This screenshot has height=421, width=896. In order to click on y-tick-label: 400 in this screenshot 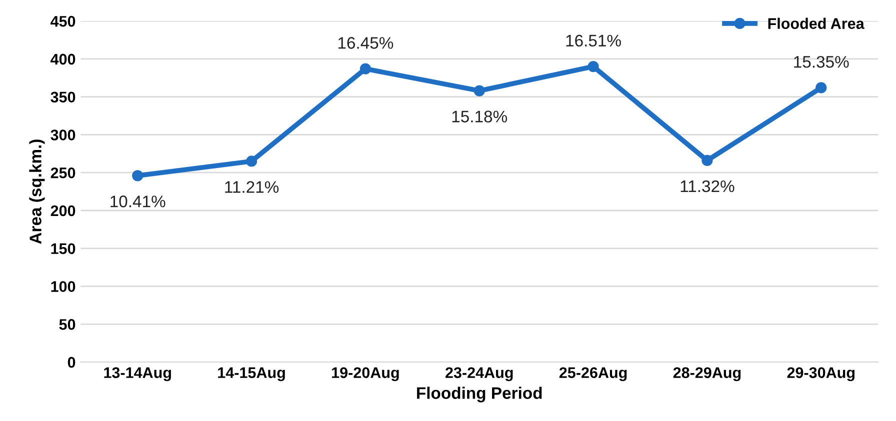, I will do `click(63, 59)`.